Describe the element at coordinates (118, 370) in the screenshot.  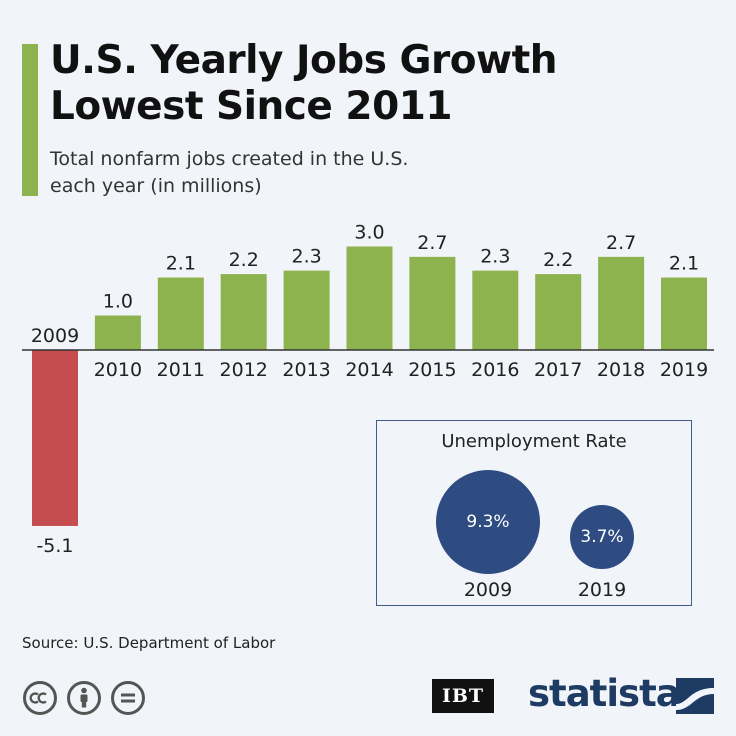
I see `category-label-2010: 2010` at that location.